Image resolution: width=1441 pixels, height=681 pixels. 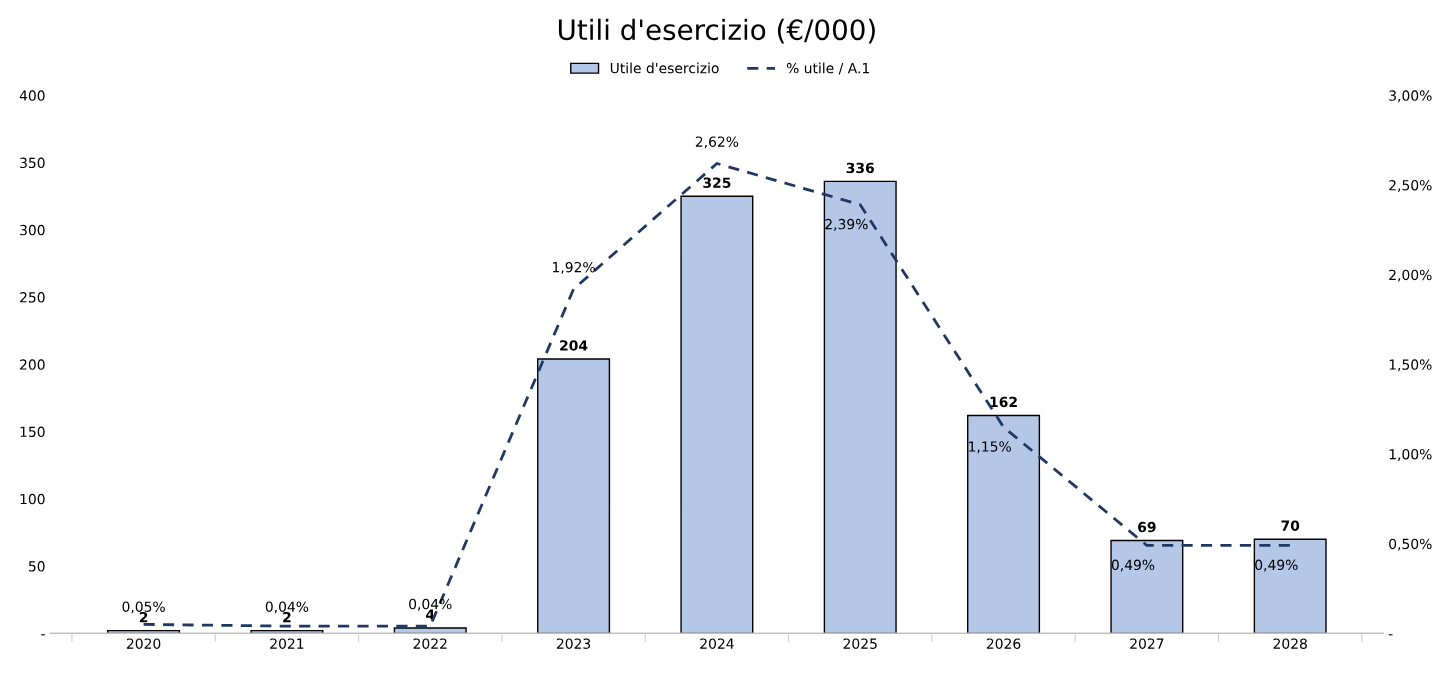 I want to click on data-label: 0,05%, so click(x=143, y=607).